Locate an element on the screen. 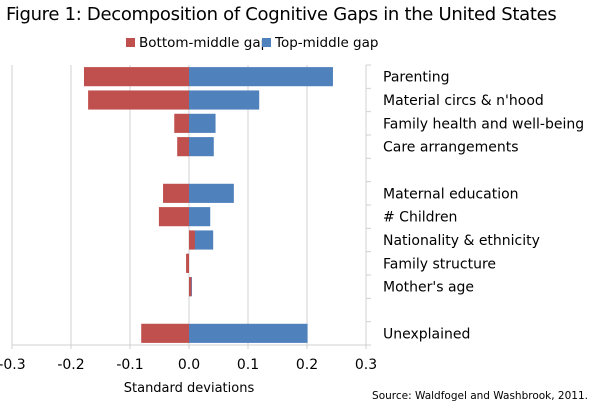 This screenshot has width=600, height=413. x-tick-label: -0.3 is located at coordinates (13, 365).